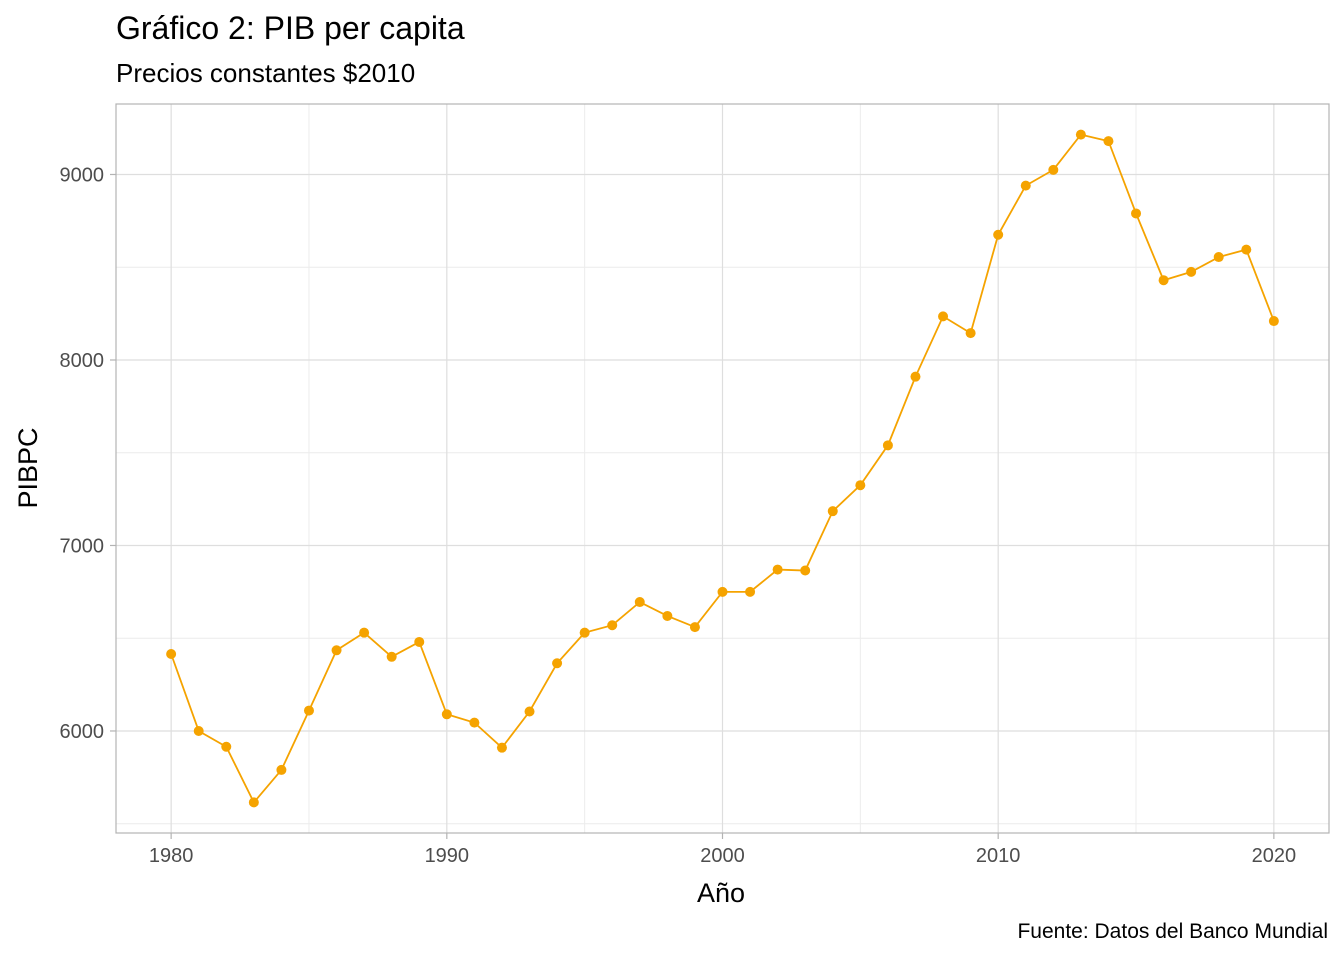 The height and width of the screenshot is (960, 1344). I want to click on x-tick-label: 1980, so click(171, 856).